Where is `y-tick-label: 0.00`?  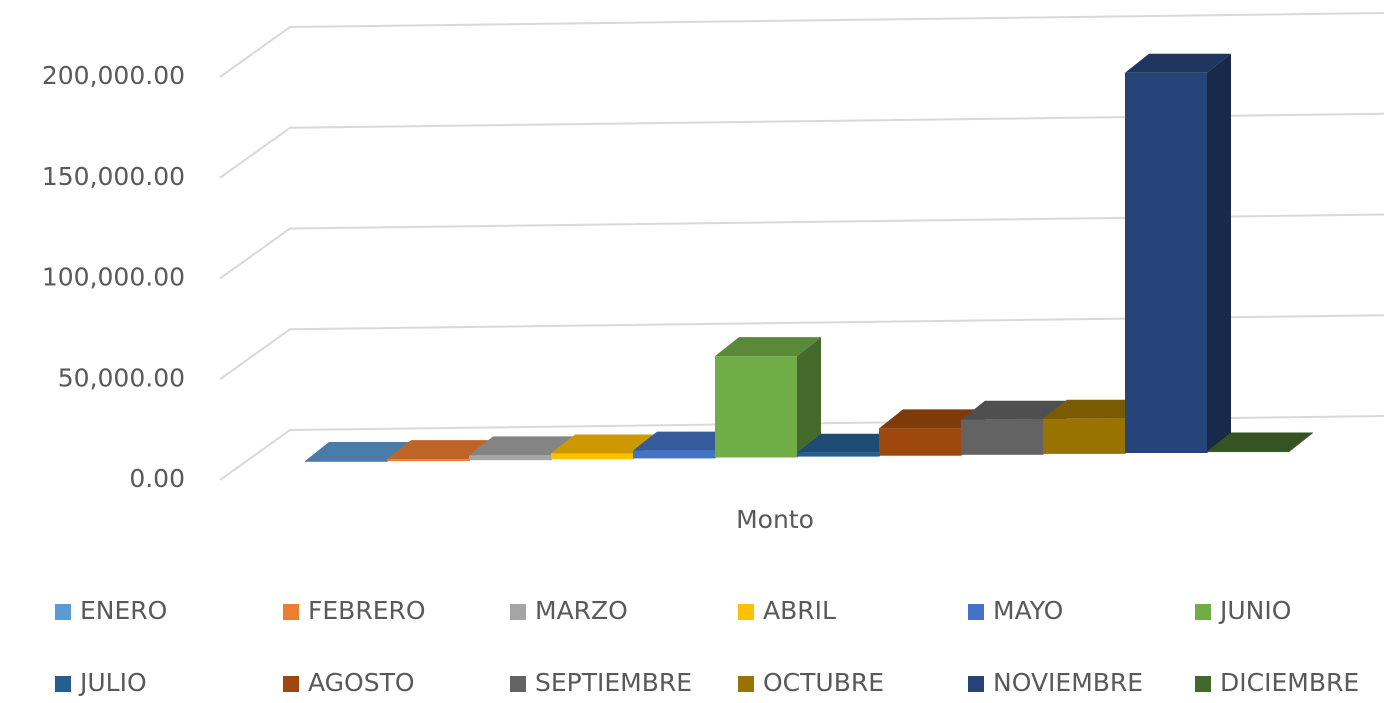 y-tick-label: 0.00 is located at coordinates (157, 478).